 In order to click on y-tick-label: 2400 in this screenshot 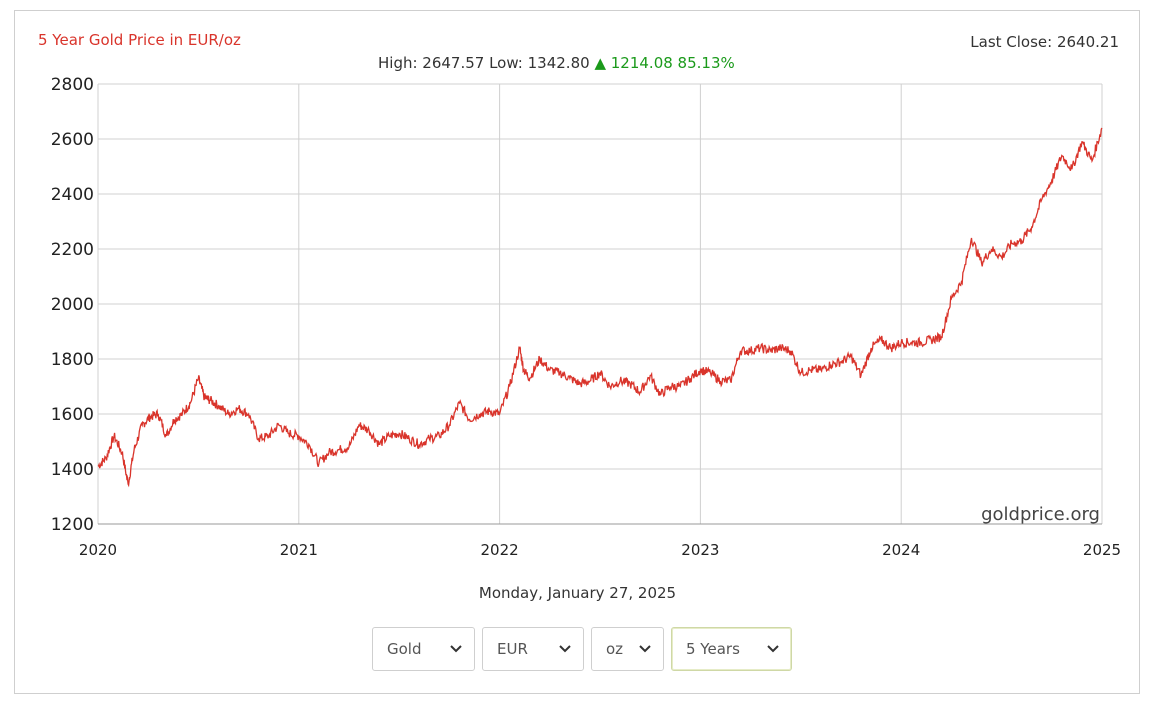, I will do `click(72, 195)`.